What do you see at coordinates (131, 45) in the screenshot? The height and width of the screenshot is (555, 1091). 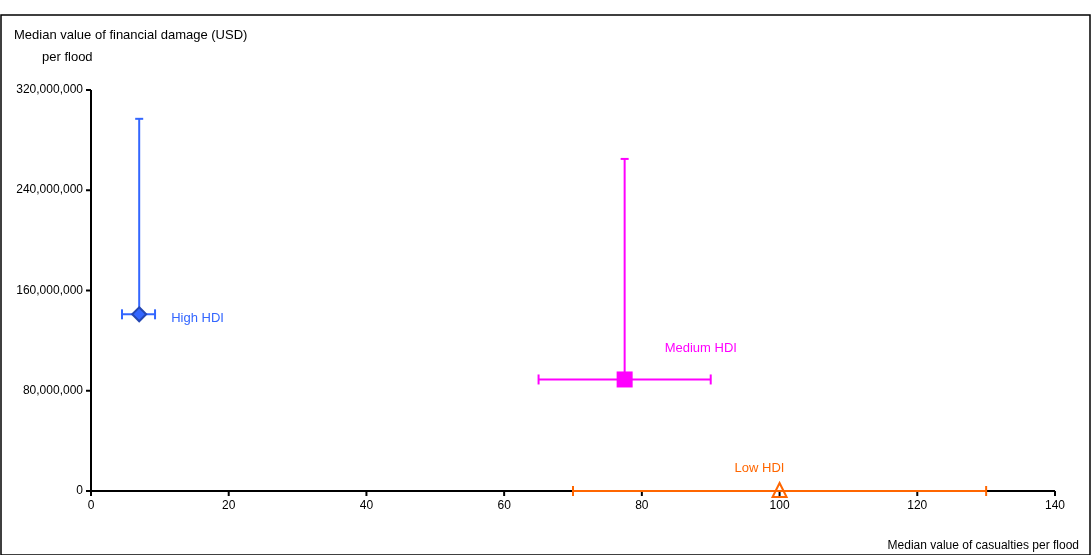 I see `y-axis-title: Median value of financial damage (USD) per flood` at bounding box center [131, 45].